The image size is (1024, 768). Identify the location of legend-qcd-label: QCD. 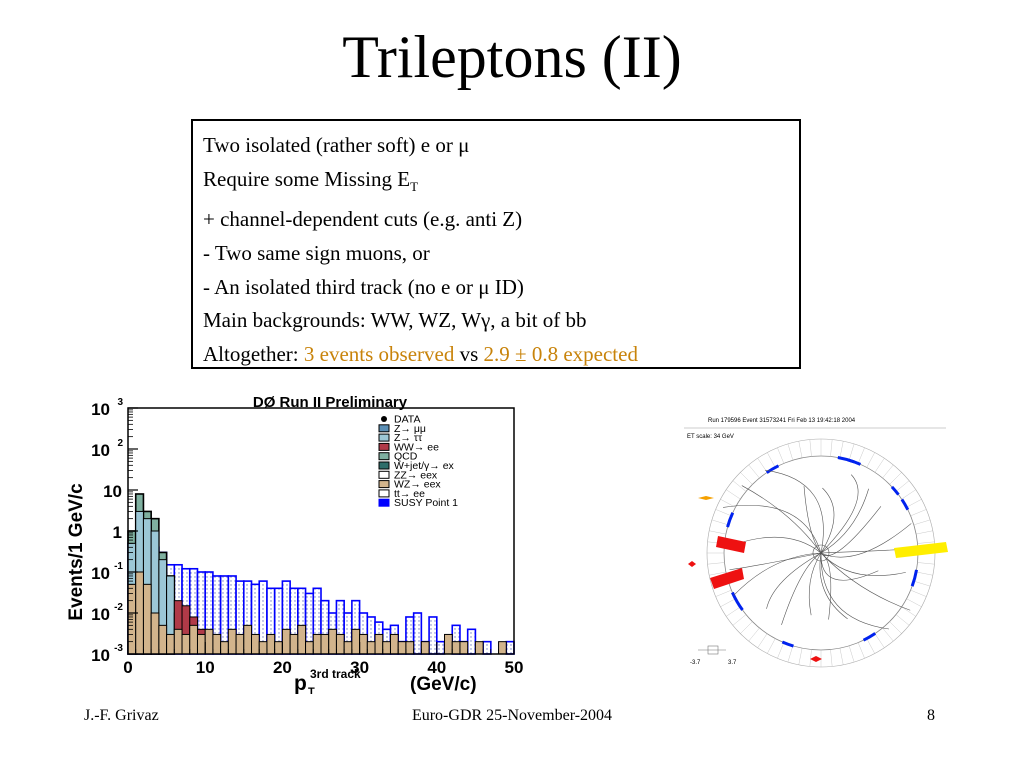
(406, 457).